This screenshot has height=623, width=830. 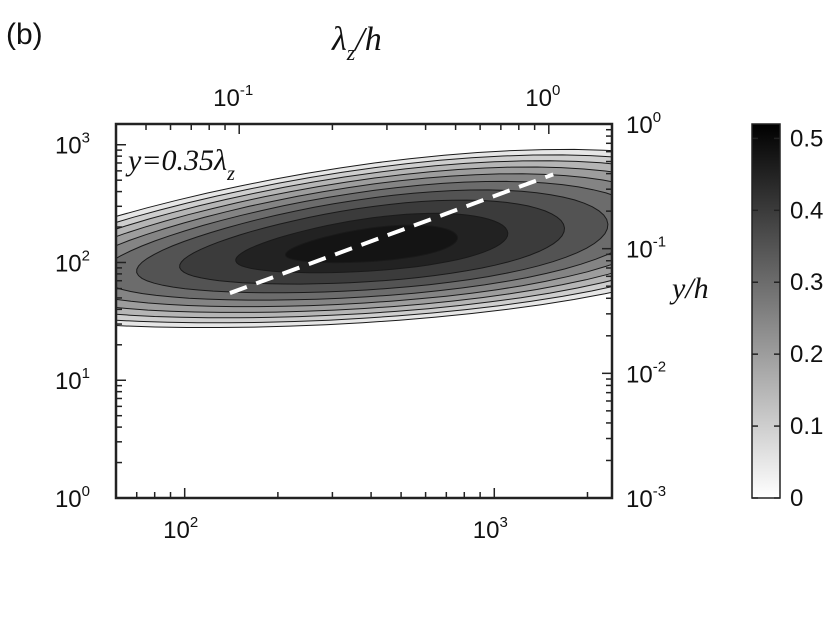 I want to click on reference-dashed-line, so click(x=391, y=233).